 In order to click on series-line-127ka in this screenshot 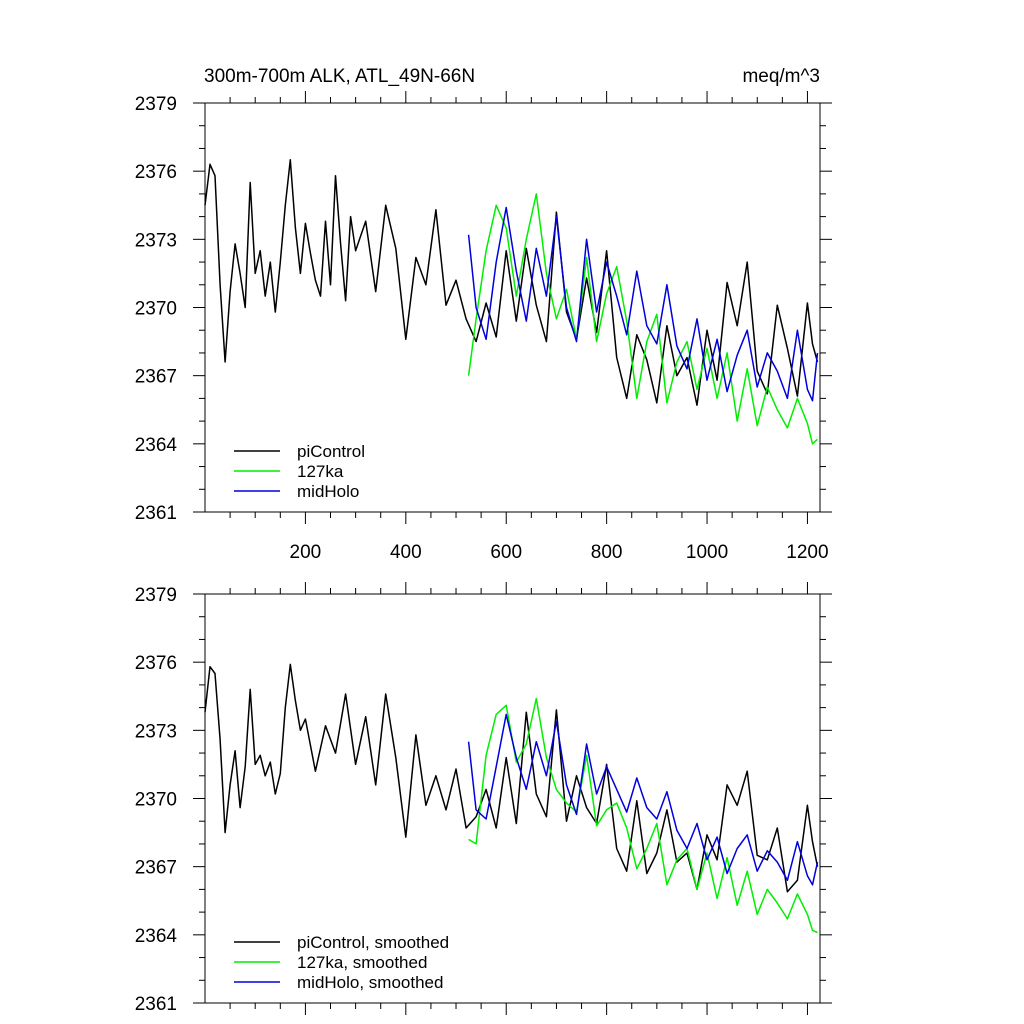, I will do `click(643, 319)`.